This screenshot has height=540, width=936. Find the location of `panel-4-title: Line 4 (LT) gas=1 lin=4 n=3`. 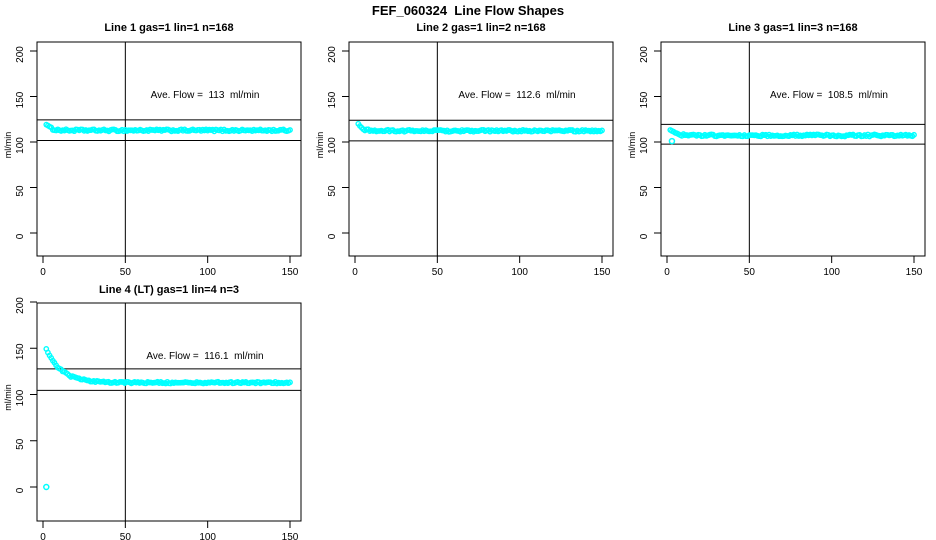

panel-4-title: Line 4 (LT) gas=1 lin=4 n=3 is located at coordinates (169, 290).